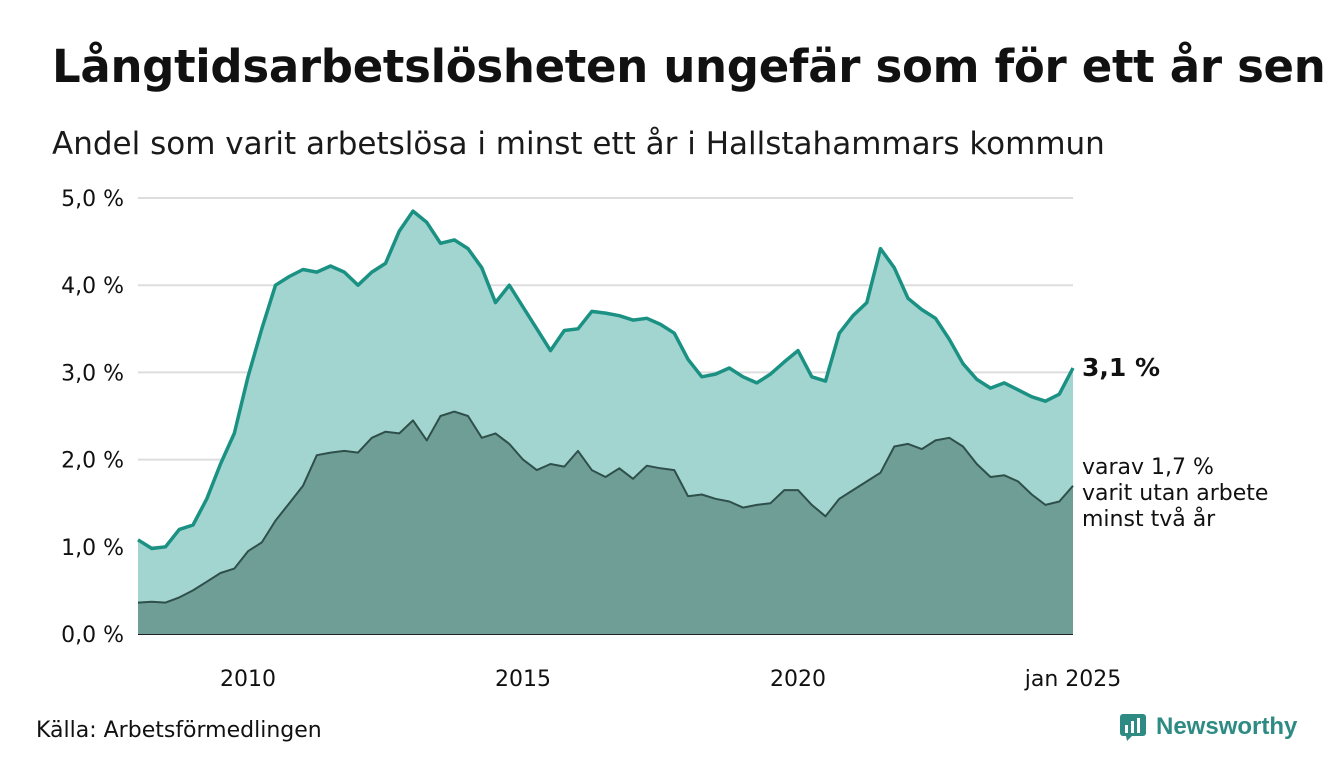  What do you see at coordinates (92, 286) in the screenshot?
I see `y-tick-label: 4,0 %` at bounding box center [92, 286].